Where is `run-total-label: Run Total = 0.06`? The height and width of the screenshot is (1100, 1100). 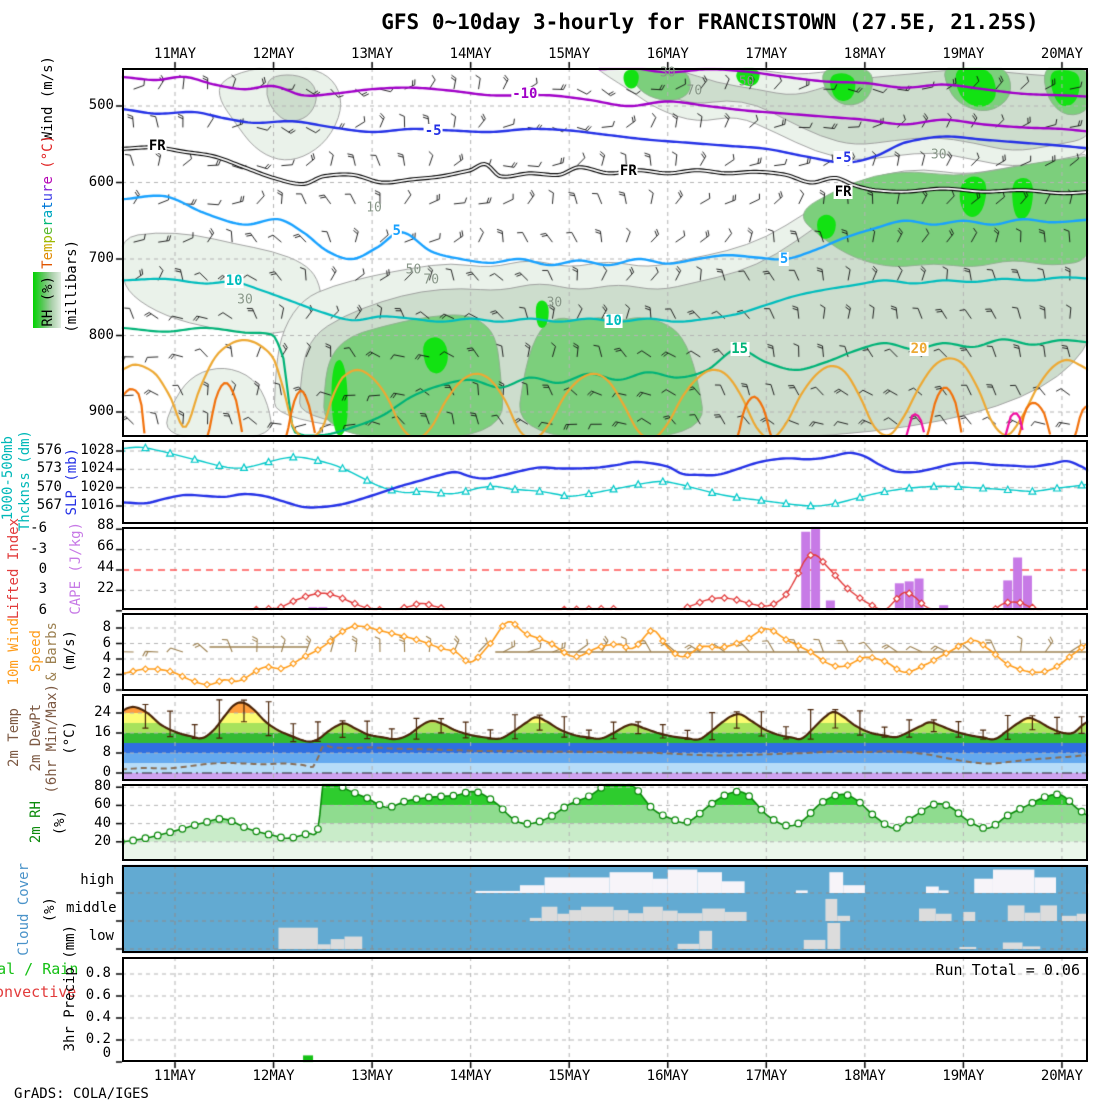
run-total-label: Run Total = 0.06 is located at coordinates (1008, 970).